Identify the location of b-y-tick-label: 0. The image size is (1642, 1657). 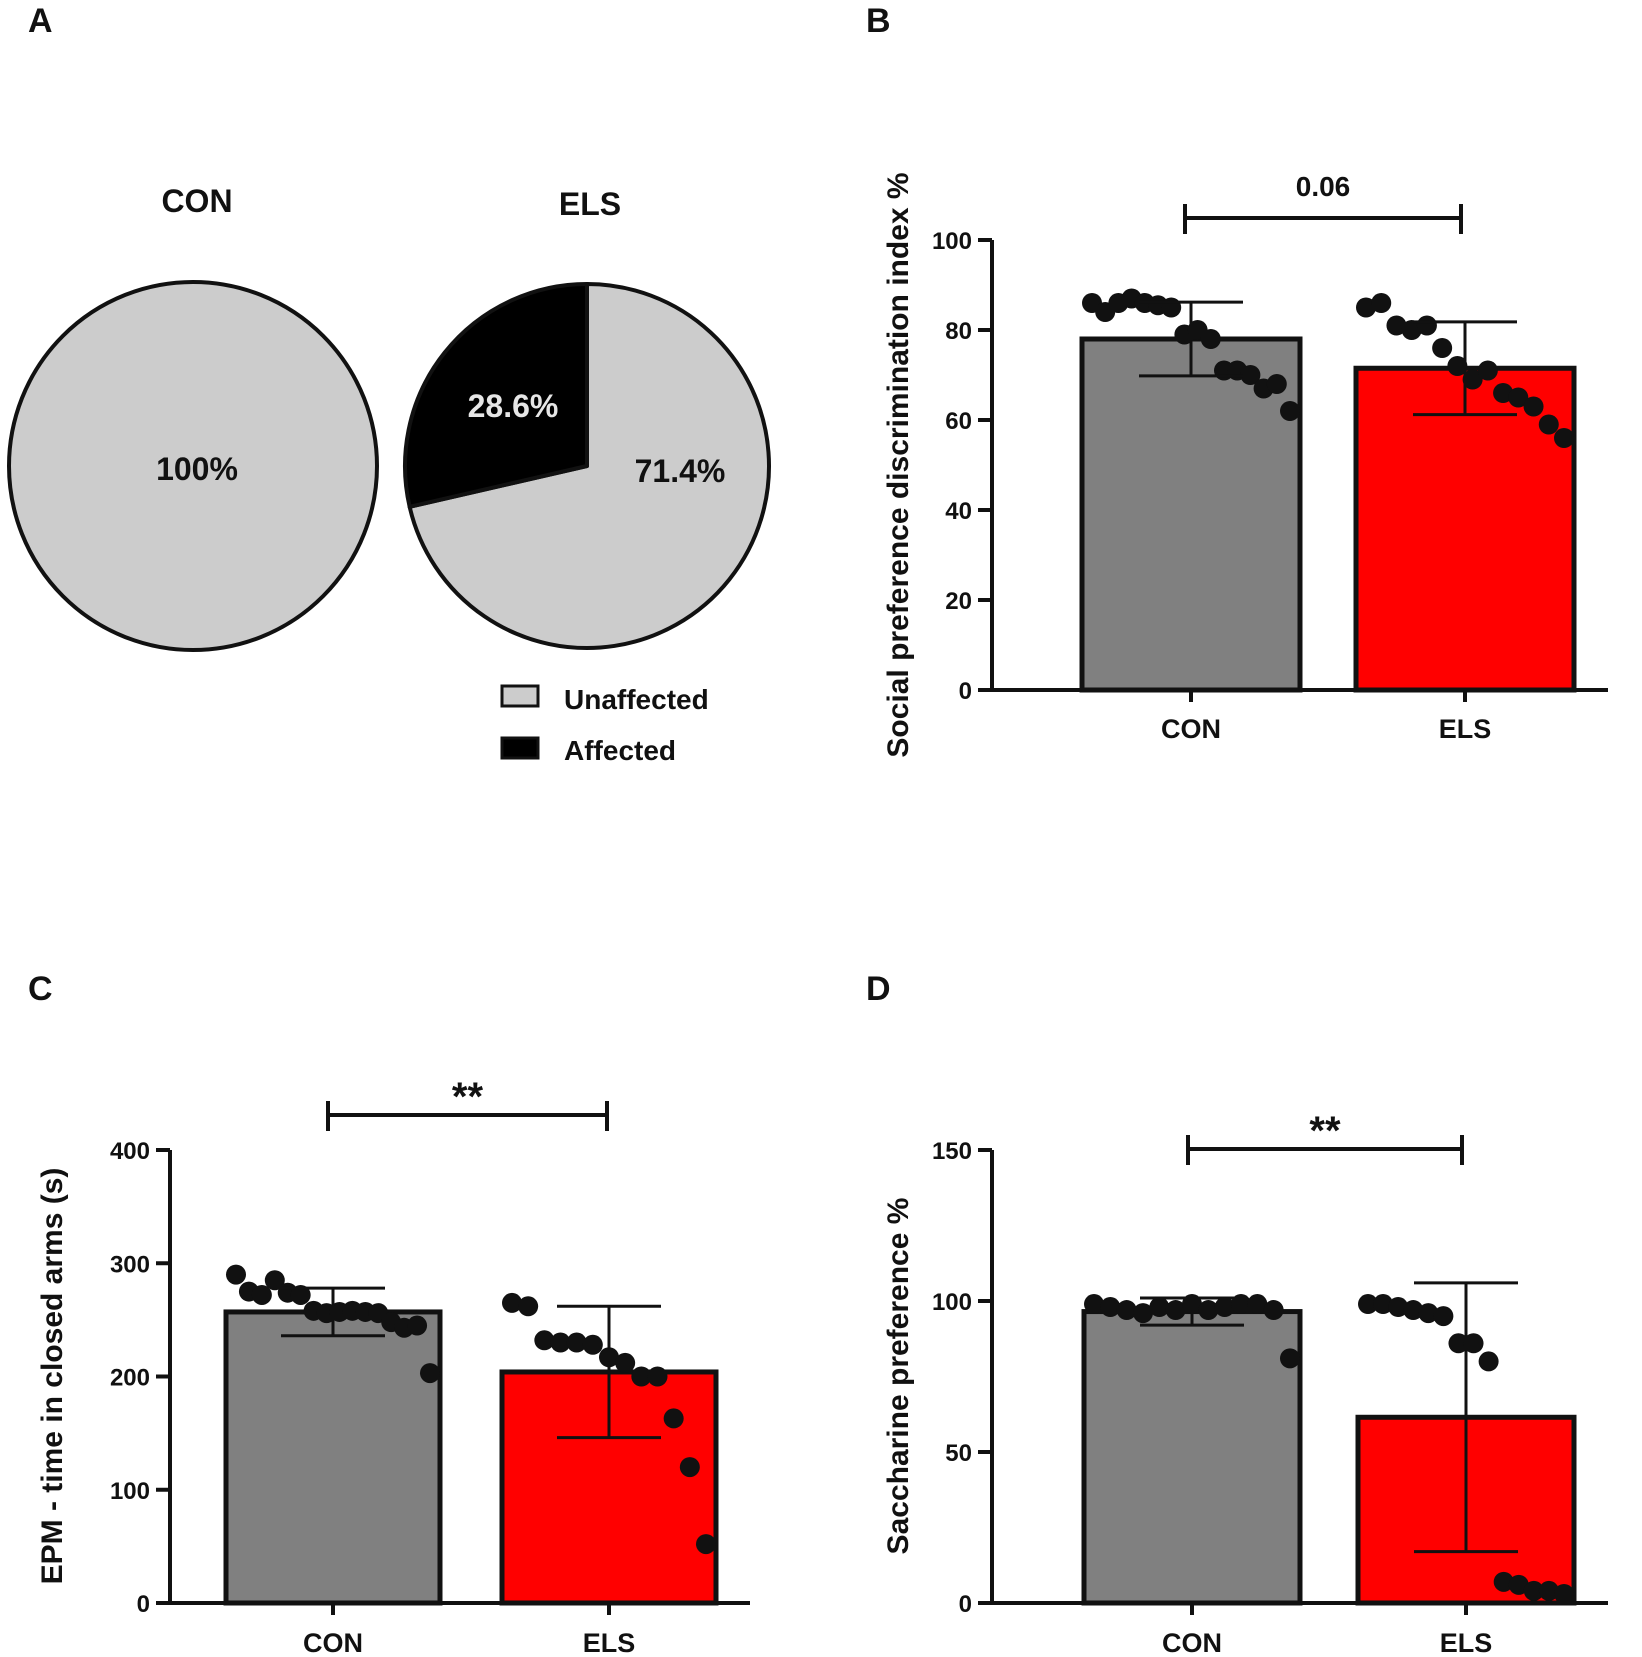
(965, 691).